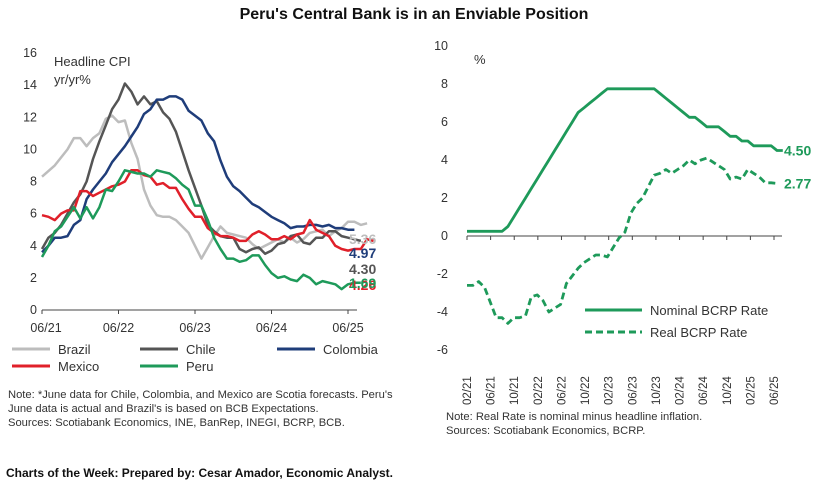 This screenshot has height=485, width=828. I want to click on left-y-tick-label: 4, so click(33, 246).